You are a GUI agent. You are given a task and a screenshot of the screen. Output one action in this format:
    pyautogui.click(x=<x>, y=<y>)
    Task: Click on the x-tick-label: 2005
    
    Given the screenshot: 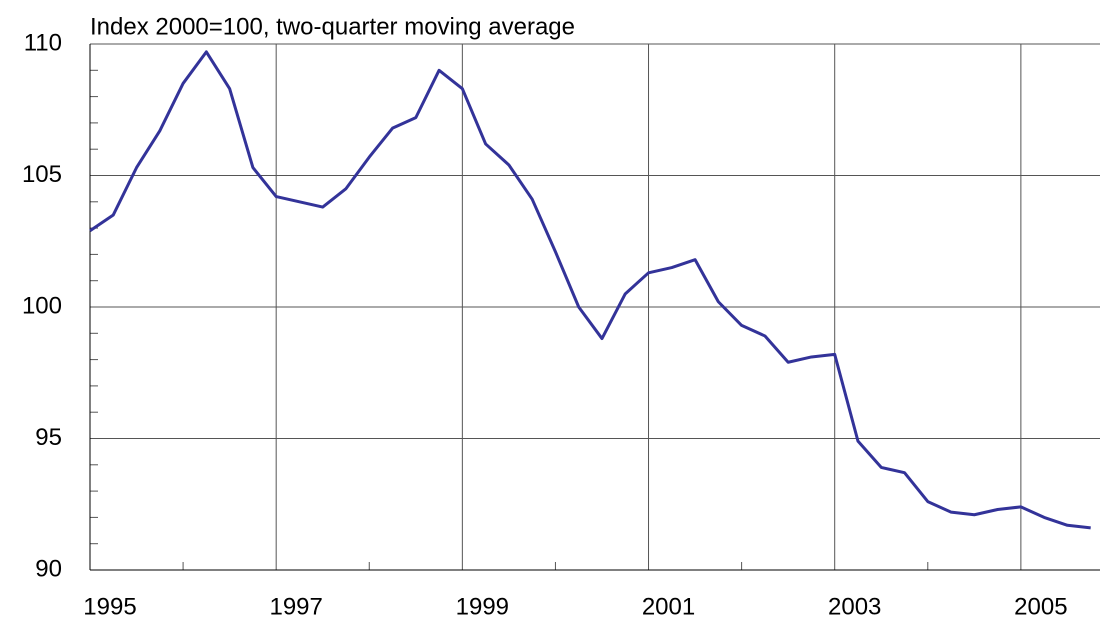 What is the action you would take?
    pyautogui.click(x=1040, y=606)
    